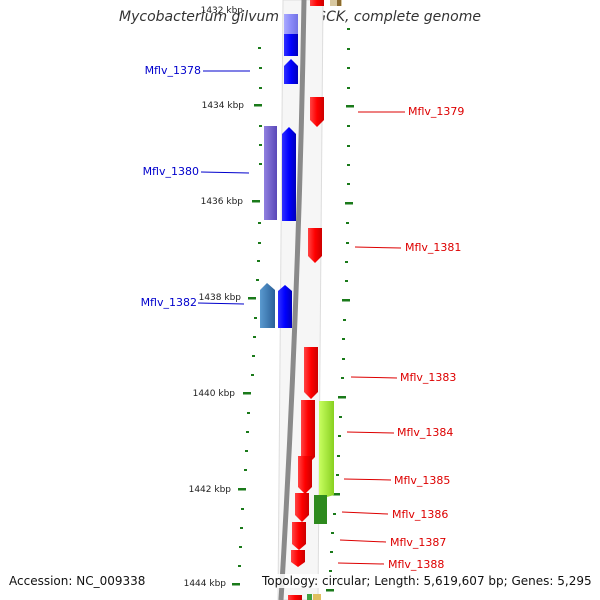 Image resolution: width=600 pixels, height=600 pixels. I want to click on gene-label-mflv-1378: Mflv_1378, so click(173, 70).